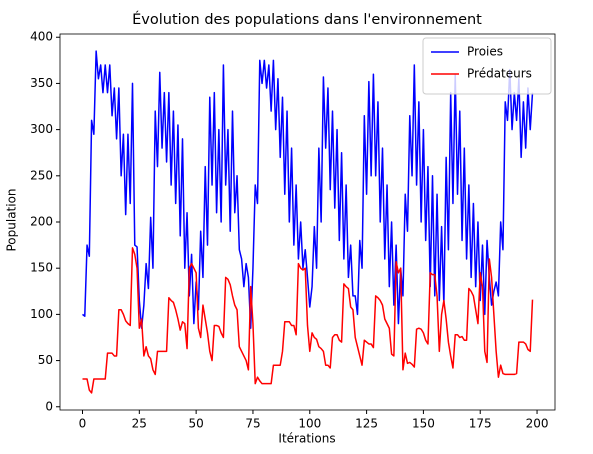 The width and height of the screenshot is (593, 454). I want to click on y-axis-label: Population, so click(12, 219).